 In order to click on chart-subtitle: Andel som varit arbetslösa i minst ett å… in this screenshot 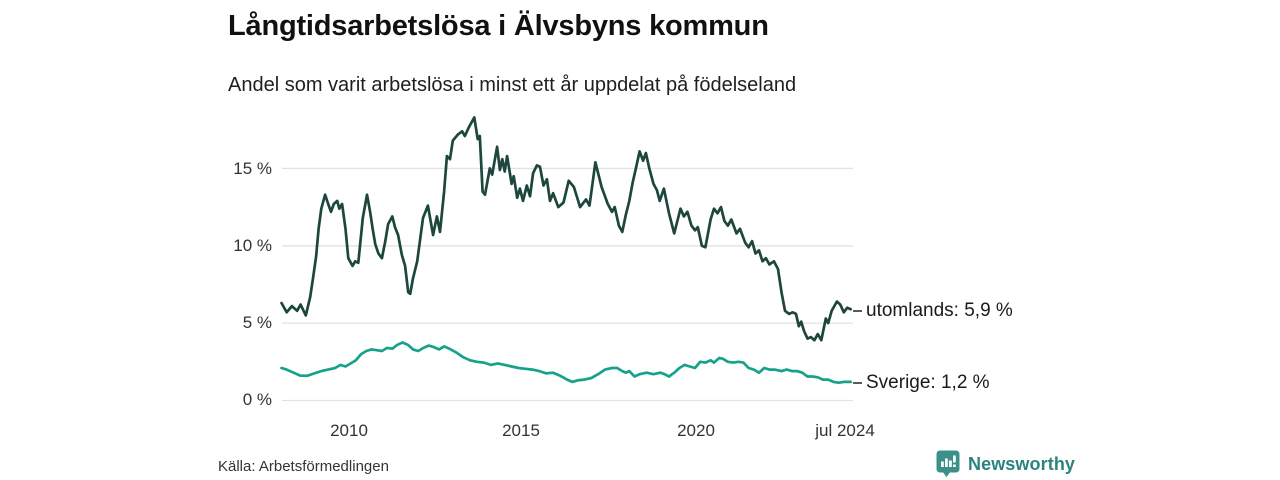, I will do `click(512, 85)`.